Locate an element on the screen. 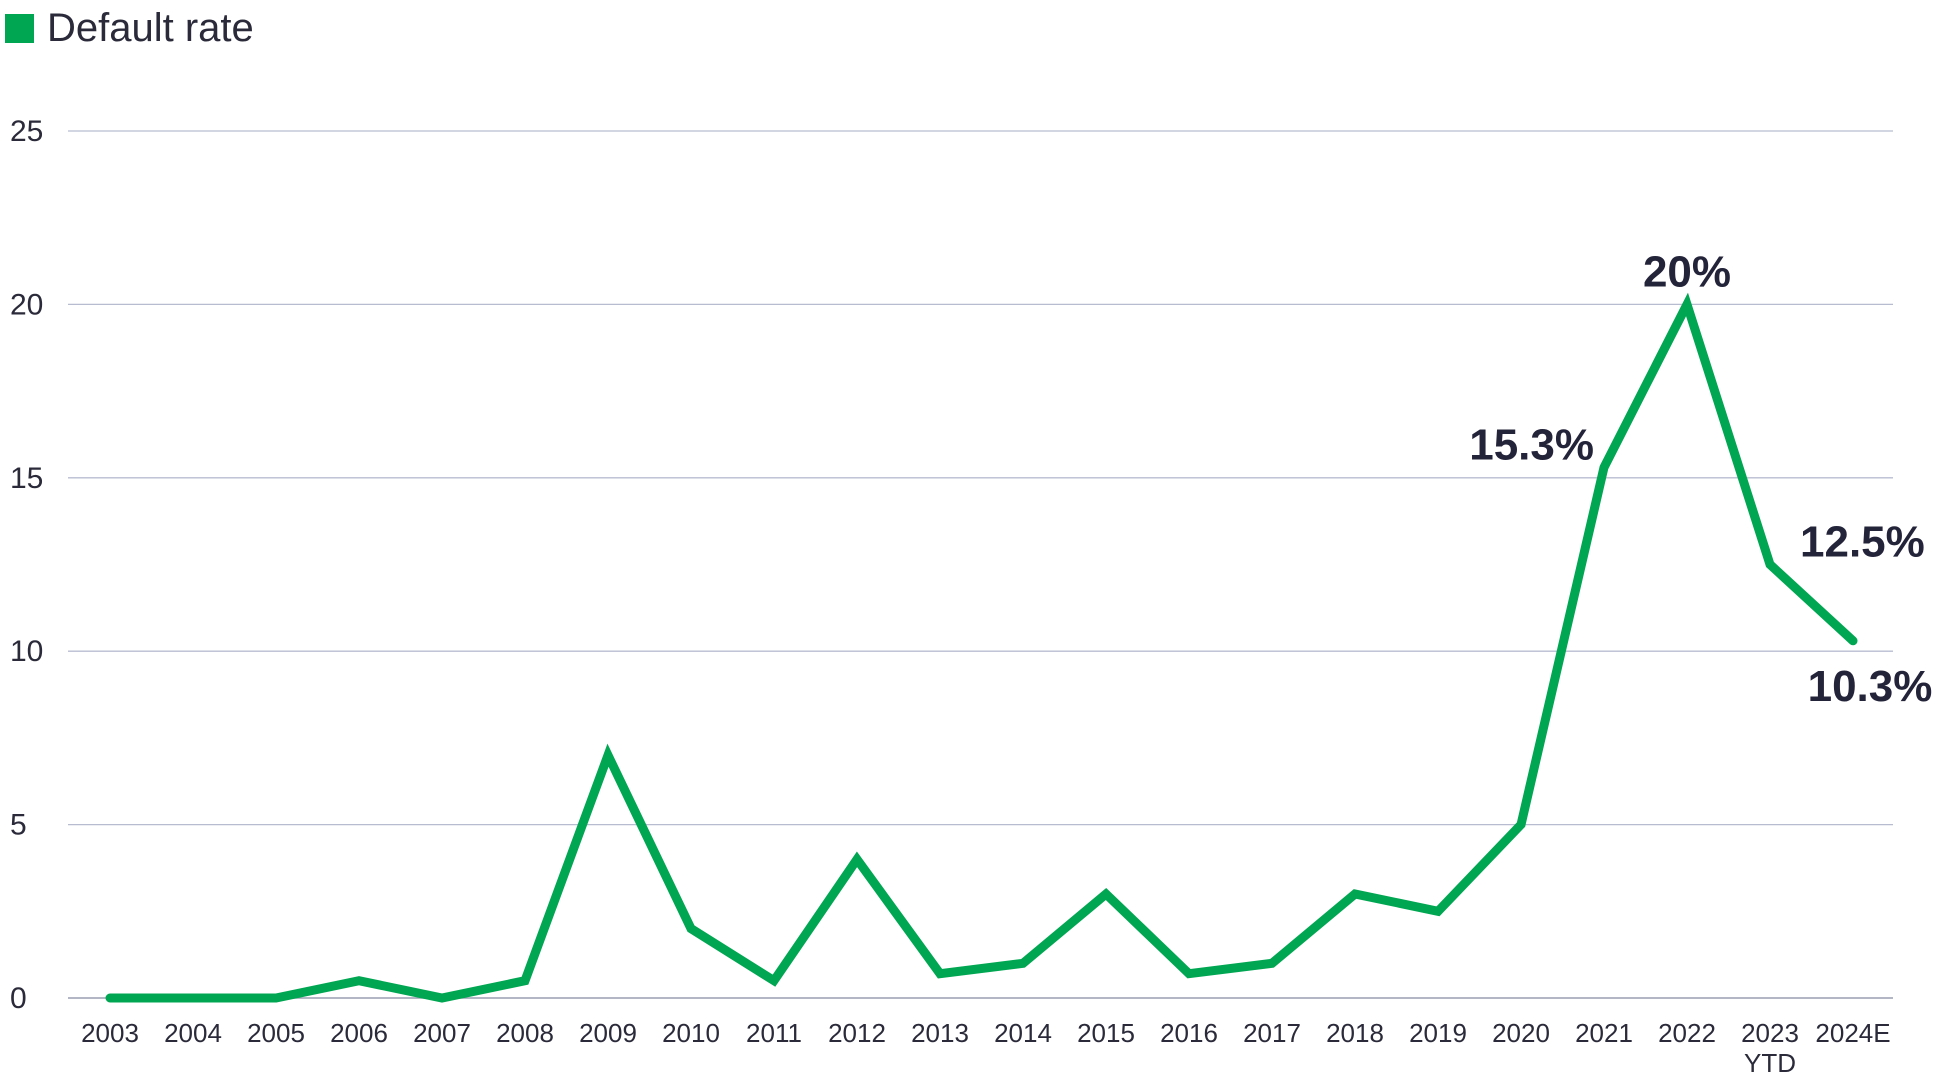 The image size is (1938, 1076). x-tick-label: 2014 is located at coordinates (1023, 1033).